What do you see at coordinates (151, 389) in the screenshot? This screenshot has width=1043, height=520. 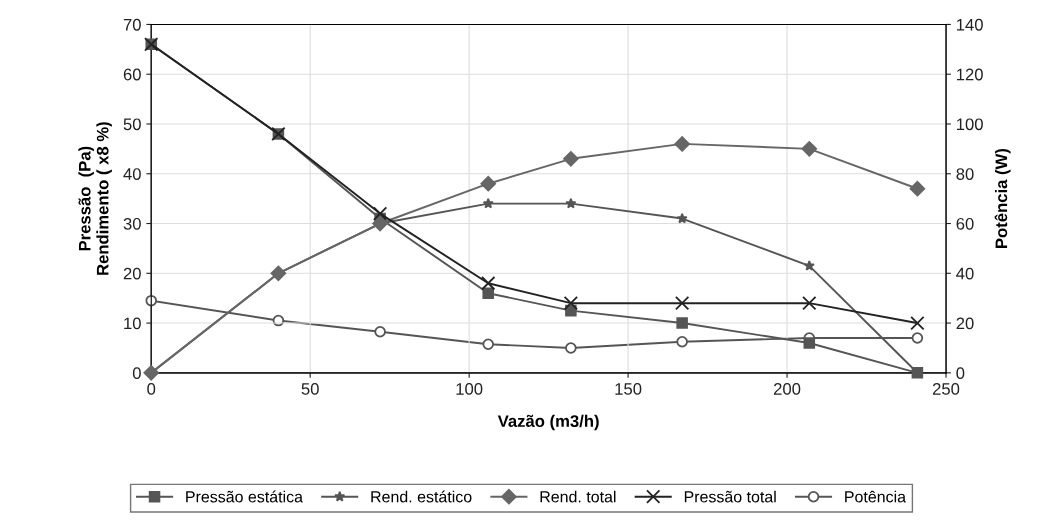 I see `x-tick-label: 0` at bounding box center [151, 389].